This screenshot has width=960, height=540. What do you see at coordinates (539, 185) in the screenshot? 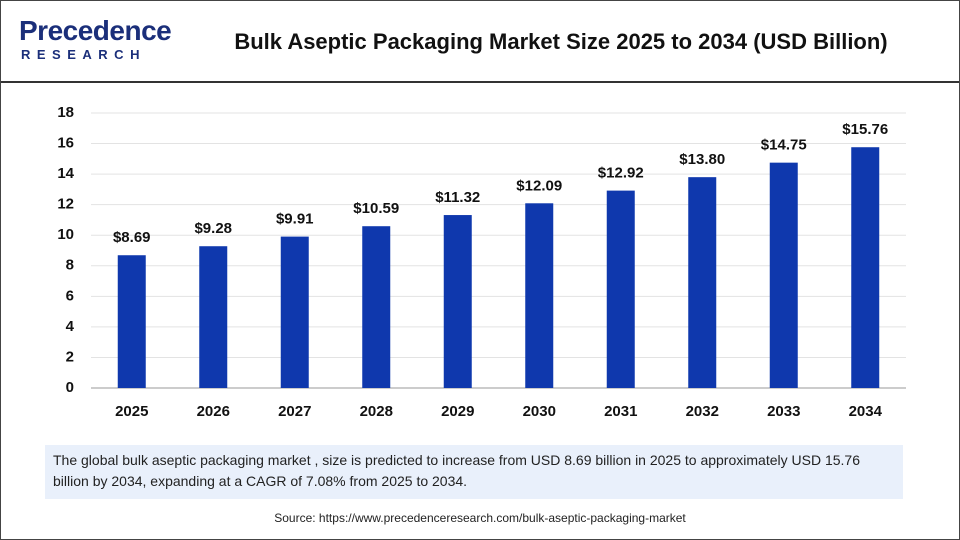
I see `value-label: $12.09` at bounding box center [539, 185].